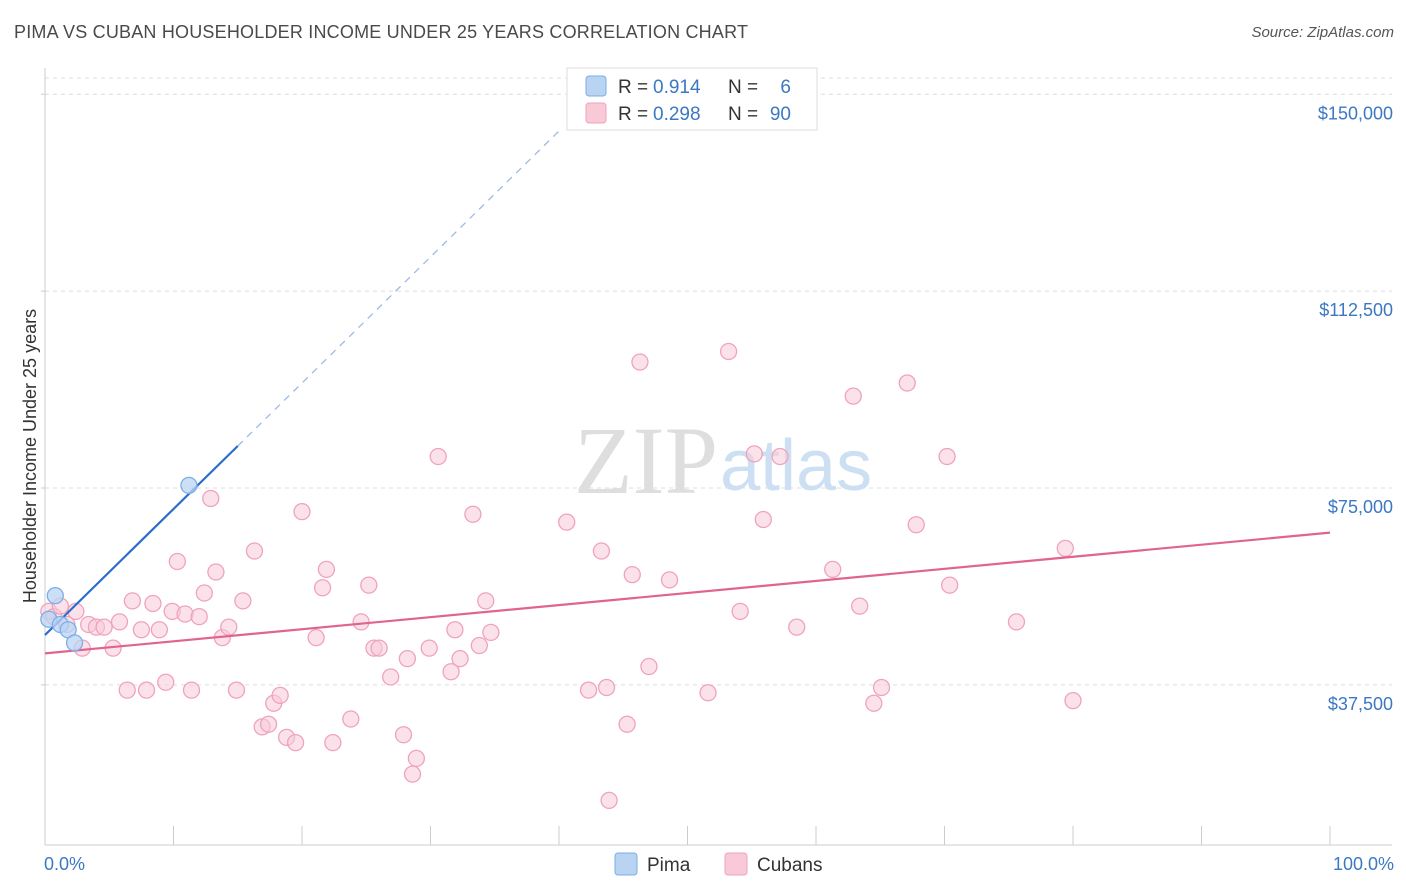 The height and width of the screenshot is (892, 1406). What do you see at coordinates (1355, 408) in the screenshot?
I see `y-tick-labels: $37,500 $75,000 $112,500 $150,000` at bounding box center [1355, 408].